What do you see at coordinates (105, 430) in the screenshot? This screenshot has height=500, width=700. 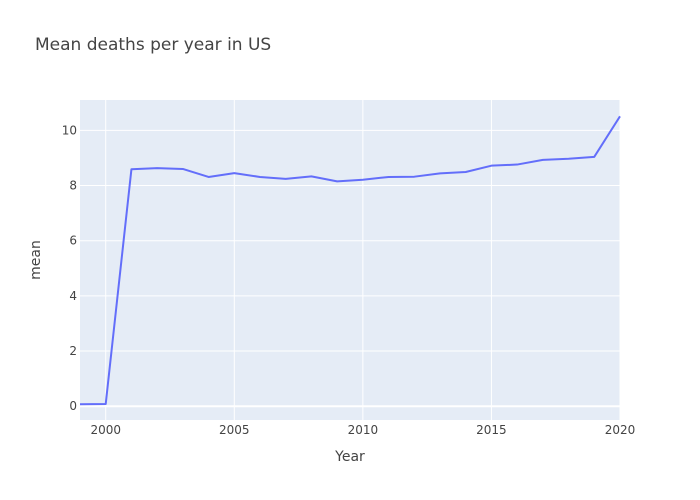 I see `x-tick-label: 2000` at bounding box center [105, 430].